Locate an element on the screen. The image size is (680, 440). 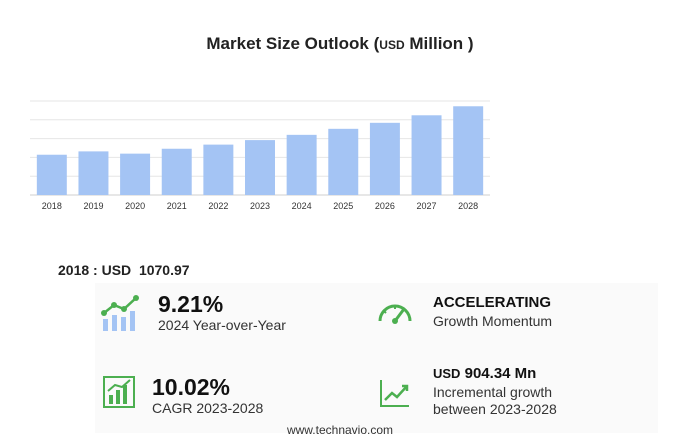
footer-site: www.technavio.com is located at coordinates (340, 430).